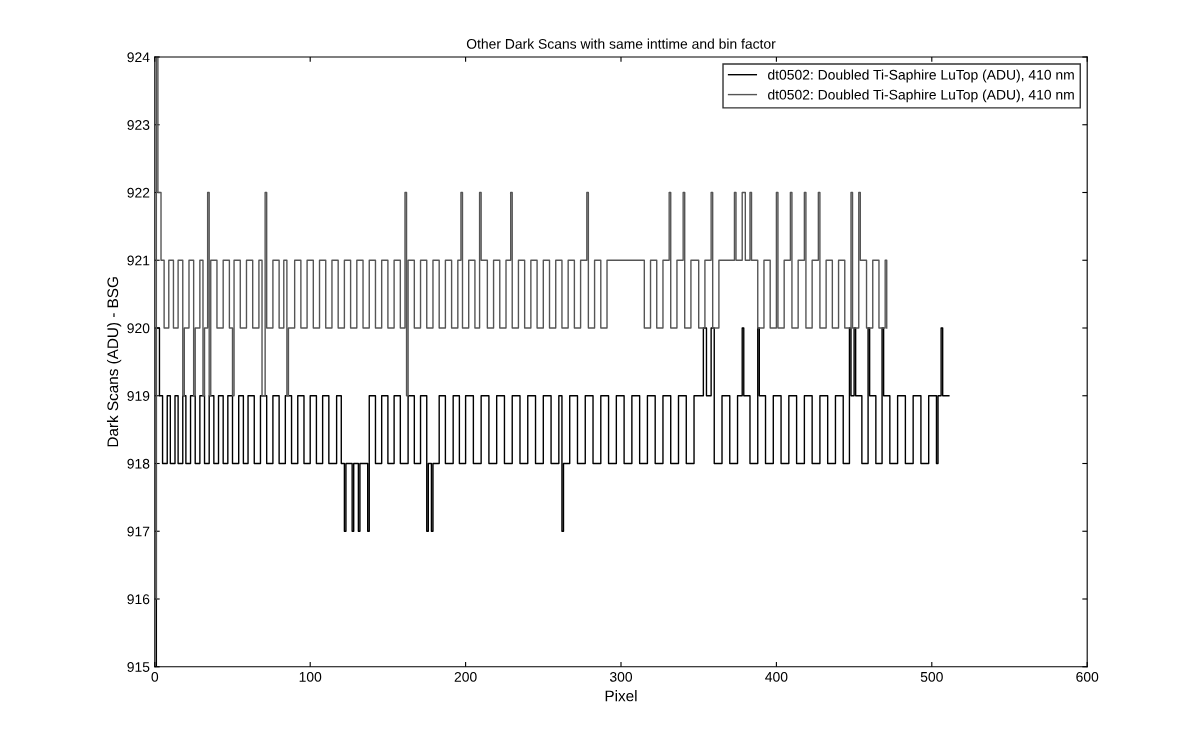 The height and width of the screenshot is (750, 1200). I want to click on y-tick-label: 916, so click(138, 599).